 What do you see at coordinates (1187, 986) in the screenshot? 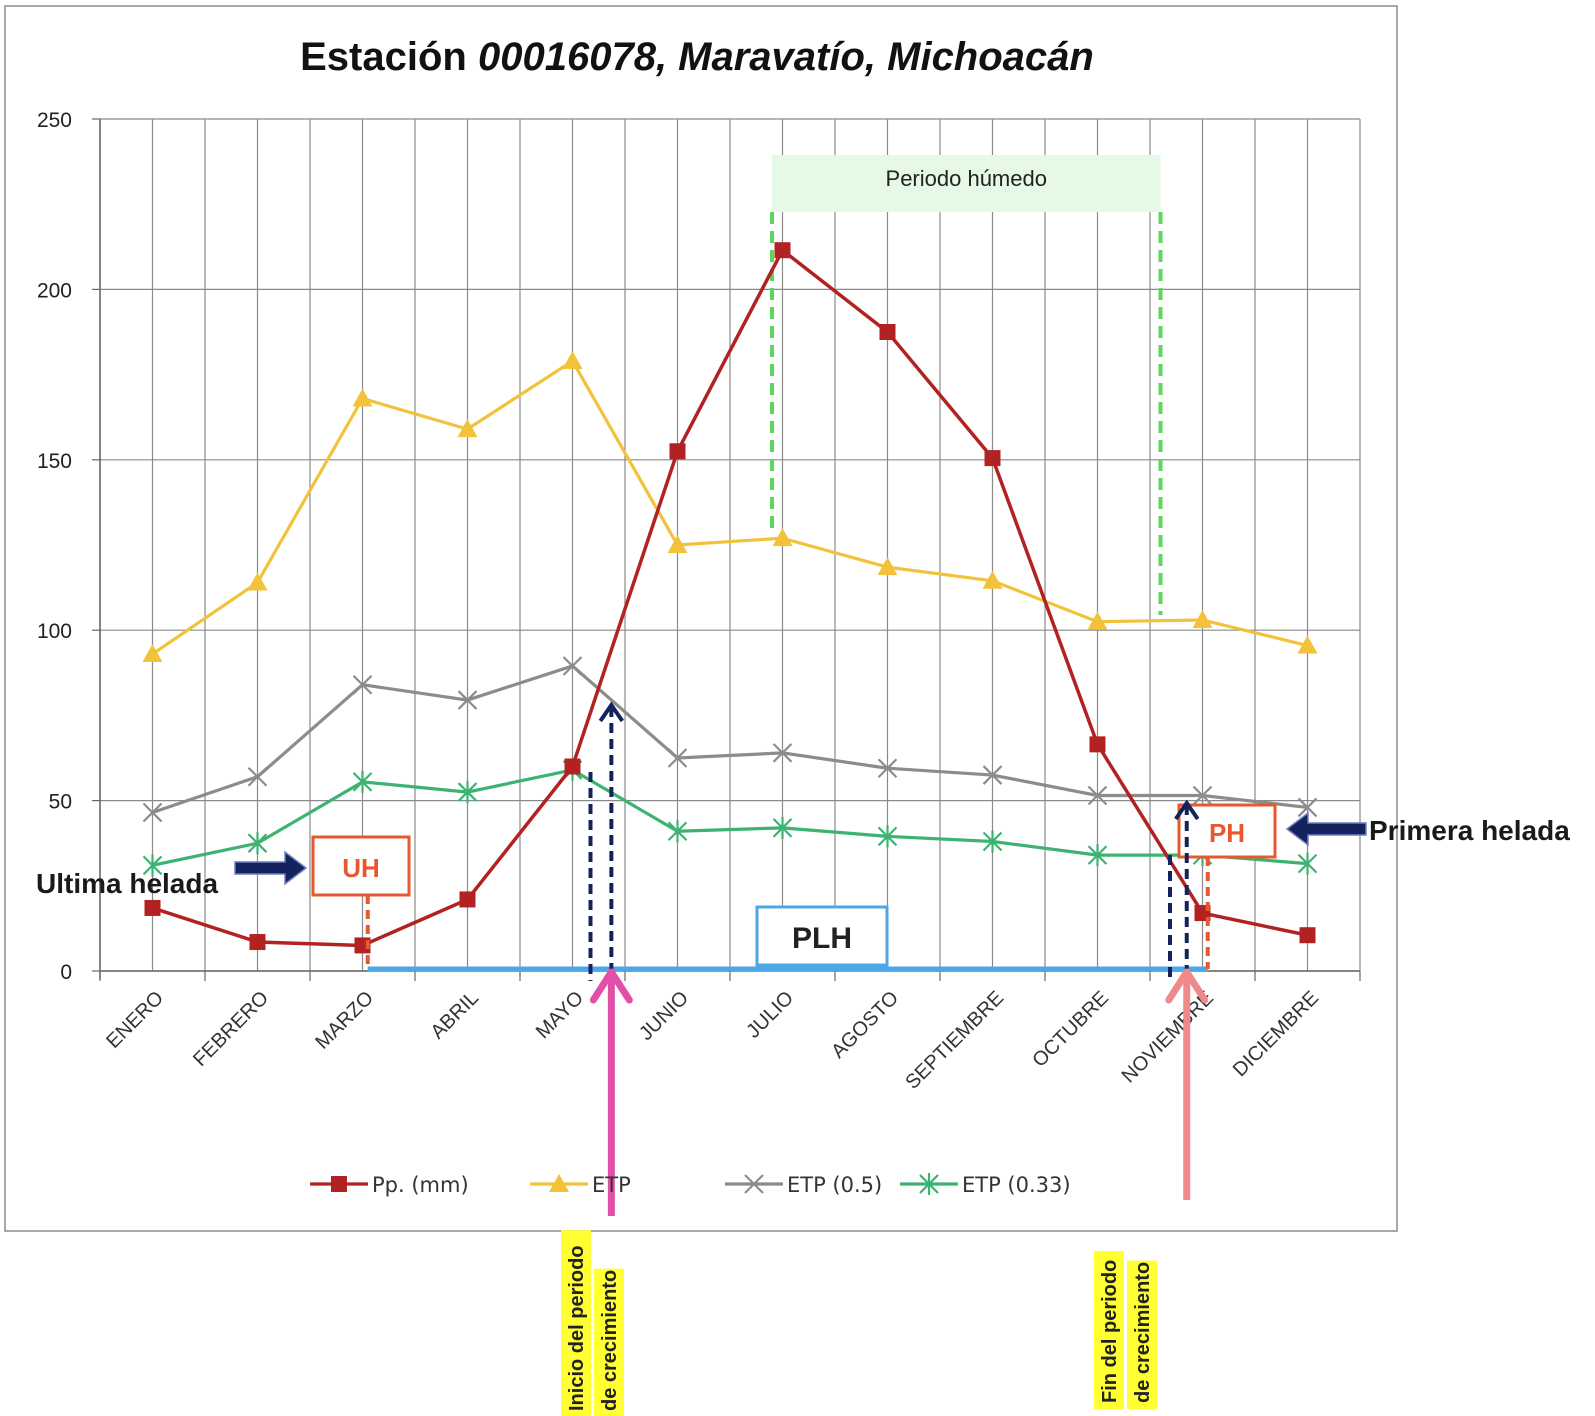
I see `growth-end-arrow-head` at bounding box center [1187, 986].